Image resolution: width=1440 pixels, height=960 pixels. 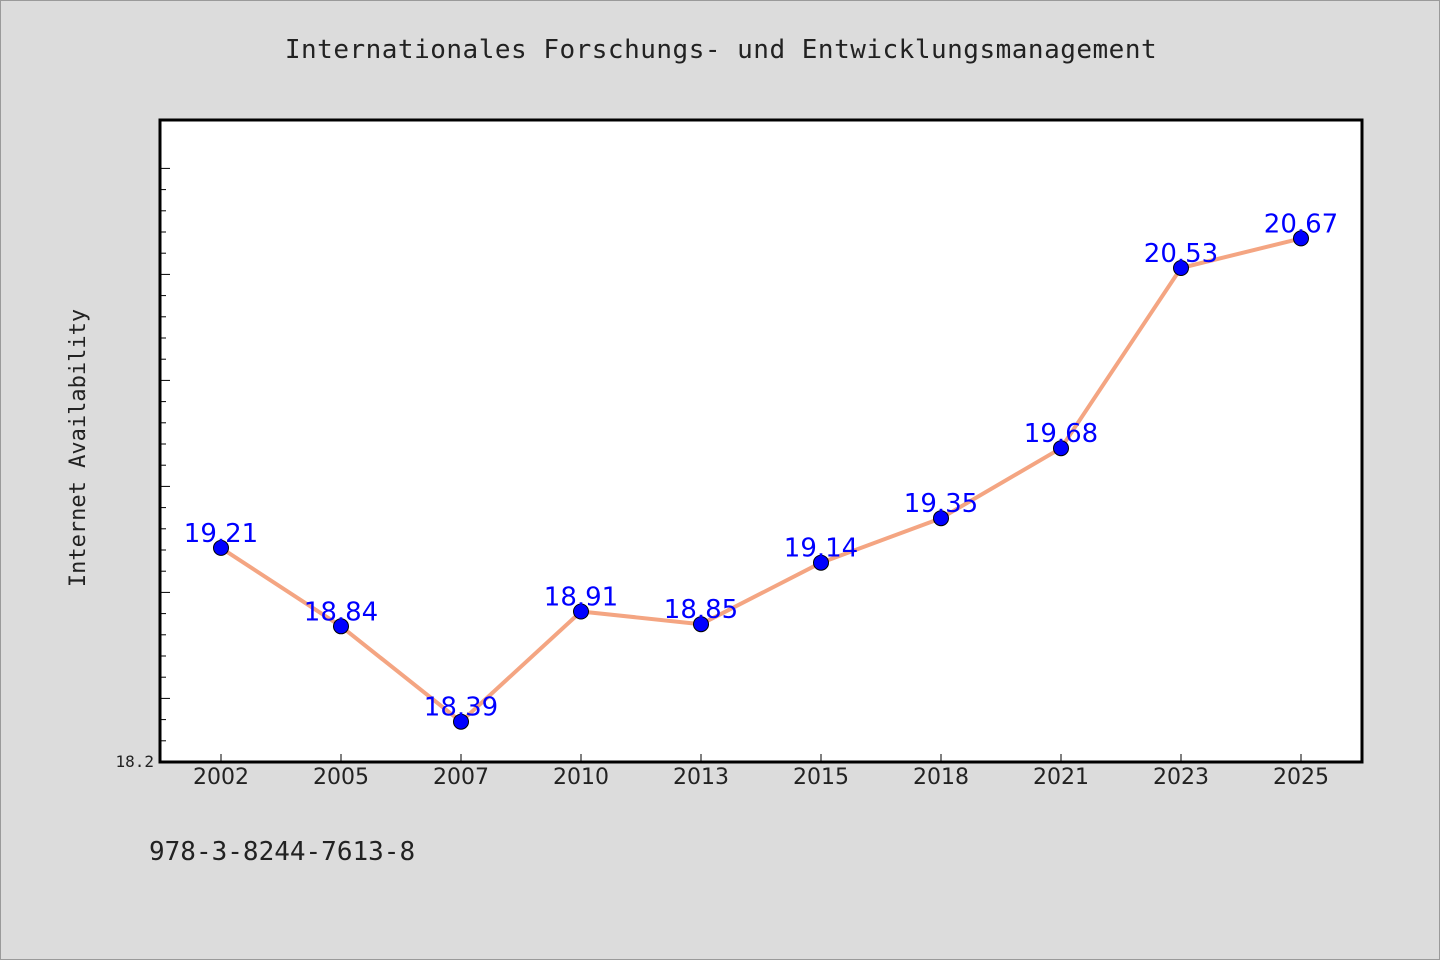 I want to click on x-tick-label: 2013, so click(x=701, y=777).